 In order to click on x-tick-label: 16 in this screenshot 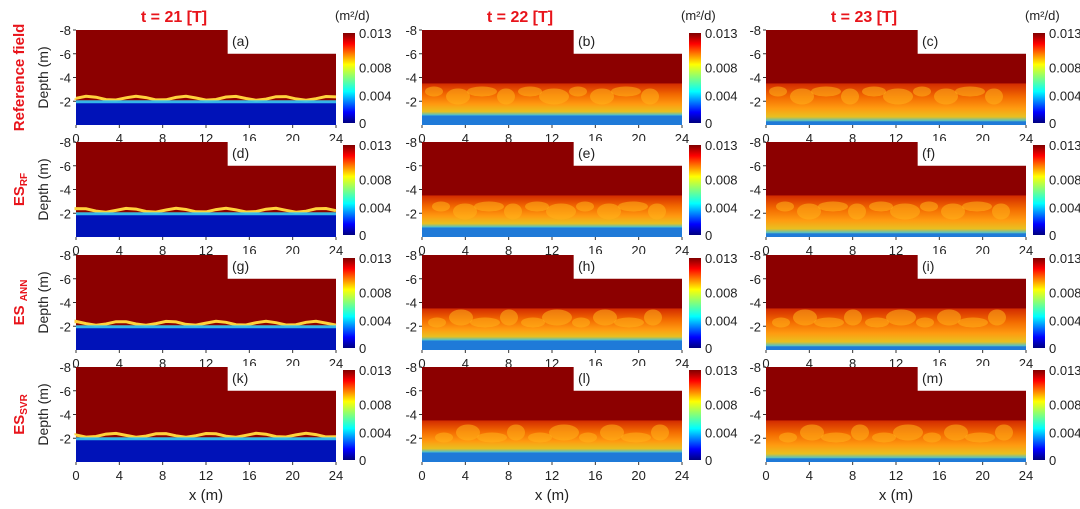, I will do `click(595, 475)`.